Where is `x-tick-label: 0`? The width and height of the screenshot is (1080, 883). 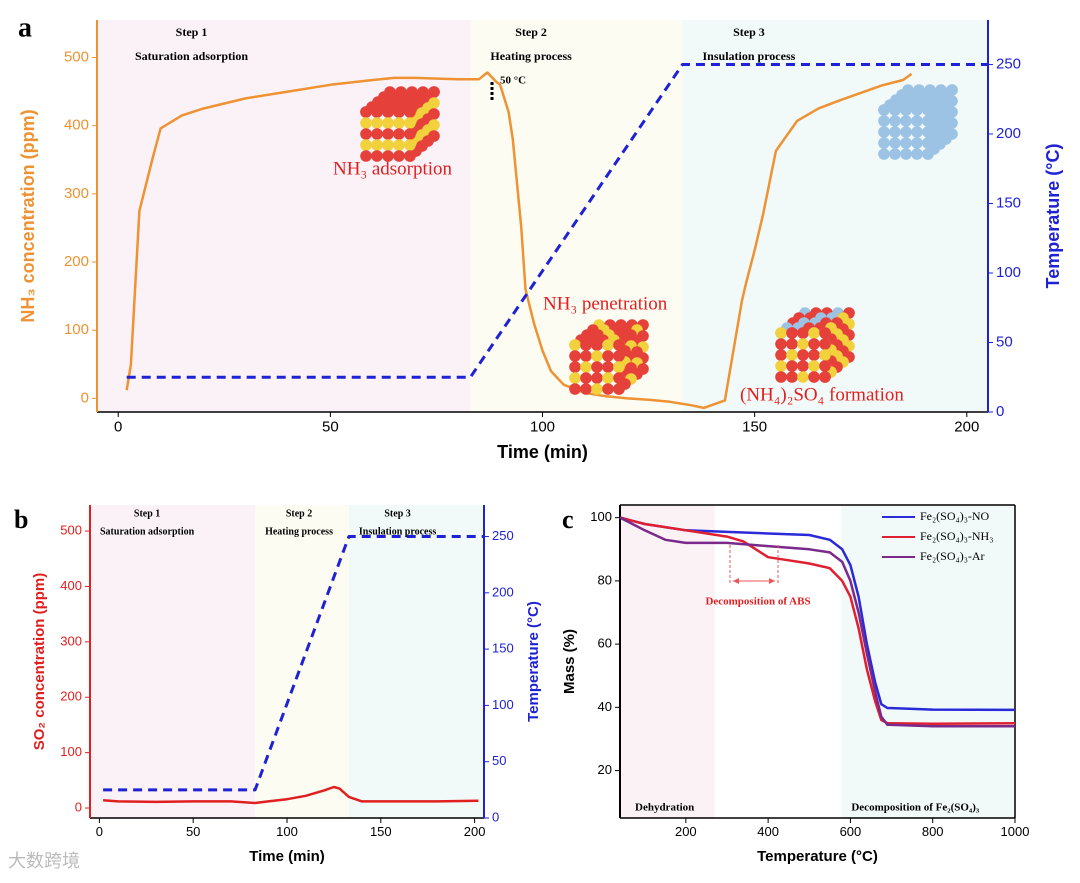 x-tick-label: 0 is located at coordinates (118, 426).